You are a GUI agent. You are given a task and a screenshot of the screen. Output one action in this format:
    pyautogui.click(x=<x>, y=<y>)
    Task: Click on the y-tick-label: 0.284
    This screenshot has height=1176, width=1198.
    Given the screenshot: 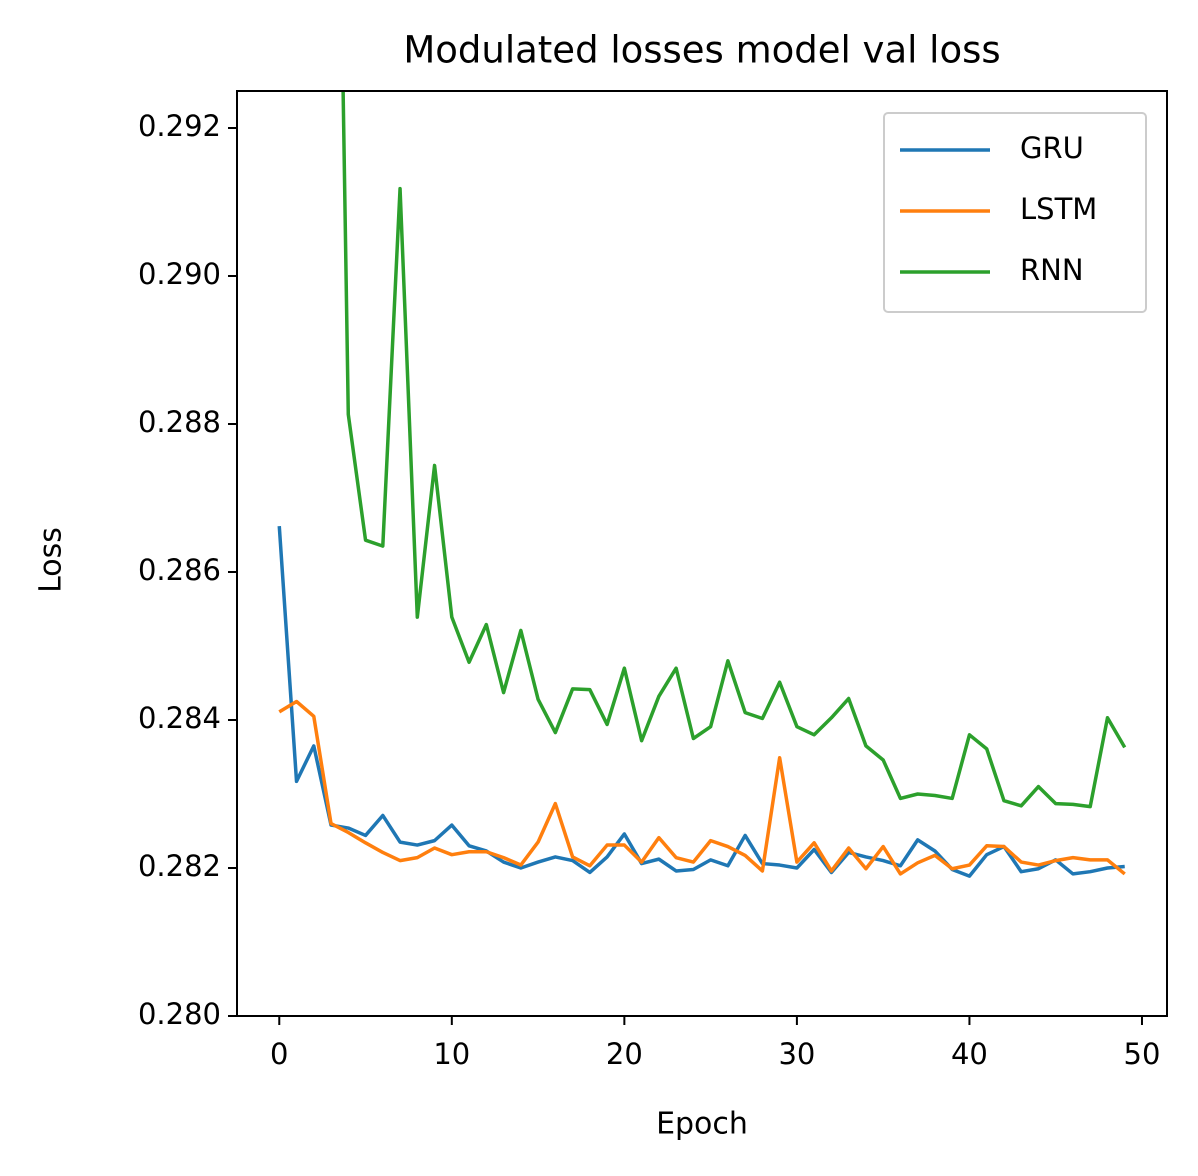 What is the action you would take?
    pyautogui.click(x=179, y=718)
    